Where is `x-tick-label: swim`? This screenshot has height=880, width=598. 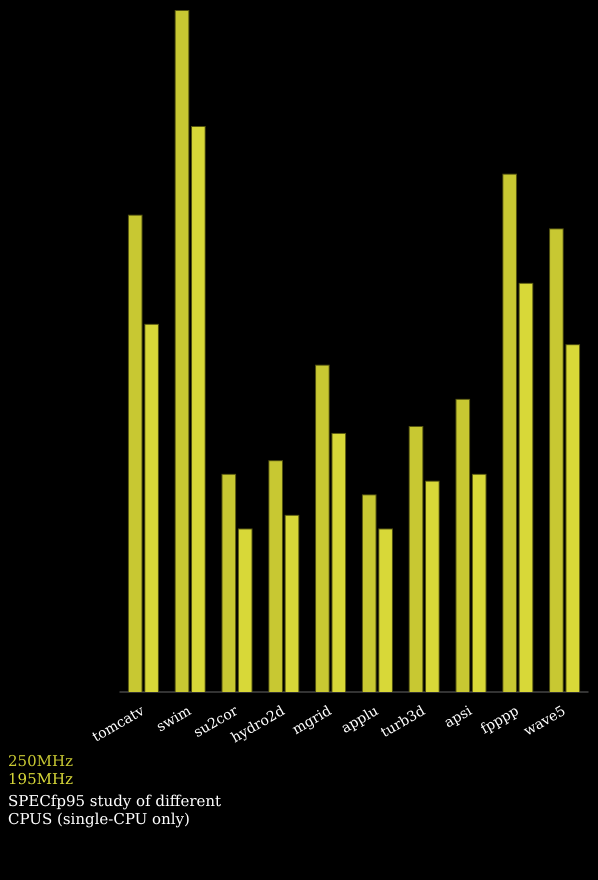 x-tick-label: swim is located at coordinates (174, 719).